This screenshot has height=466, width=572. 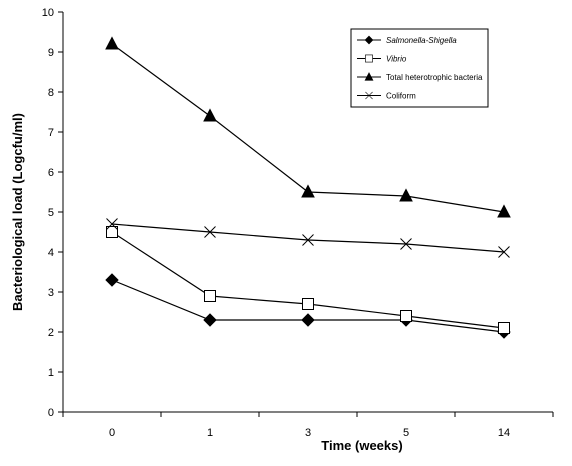 I want to click on legend-box, so click(x=419, y=68).